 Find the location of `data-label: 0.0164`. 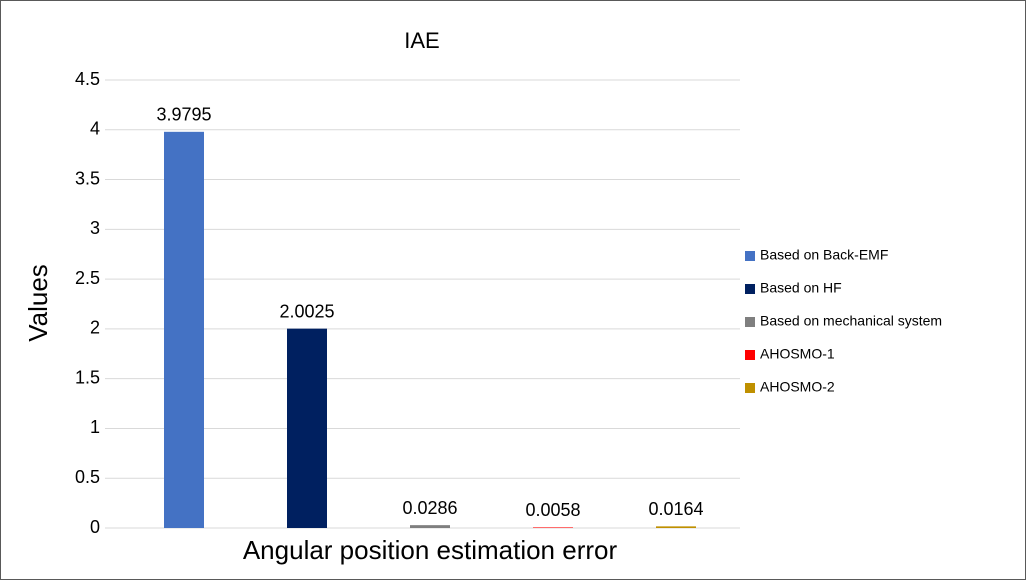

data-label: 0.0164 is located at coordinates (675, 509).